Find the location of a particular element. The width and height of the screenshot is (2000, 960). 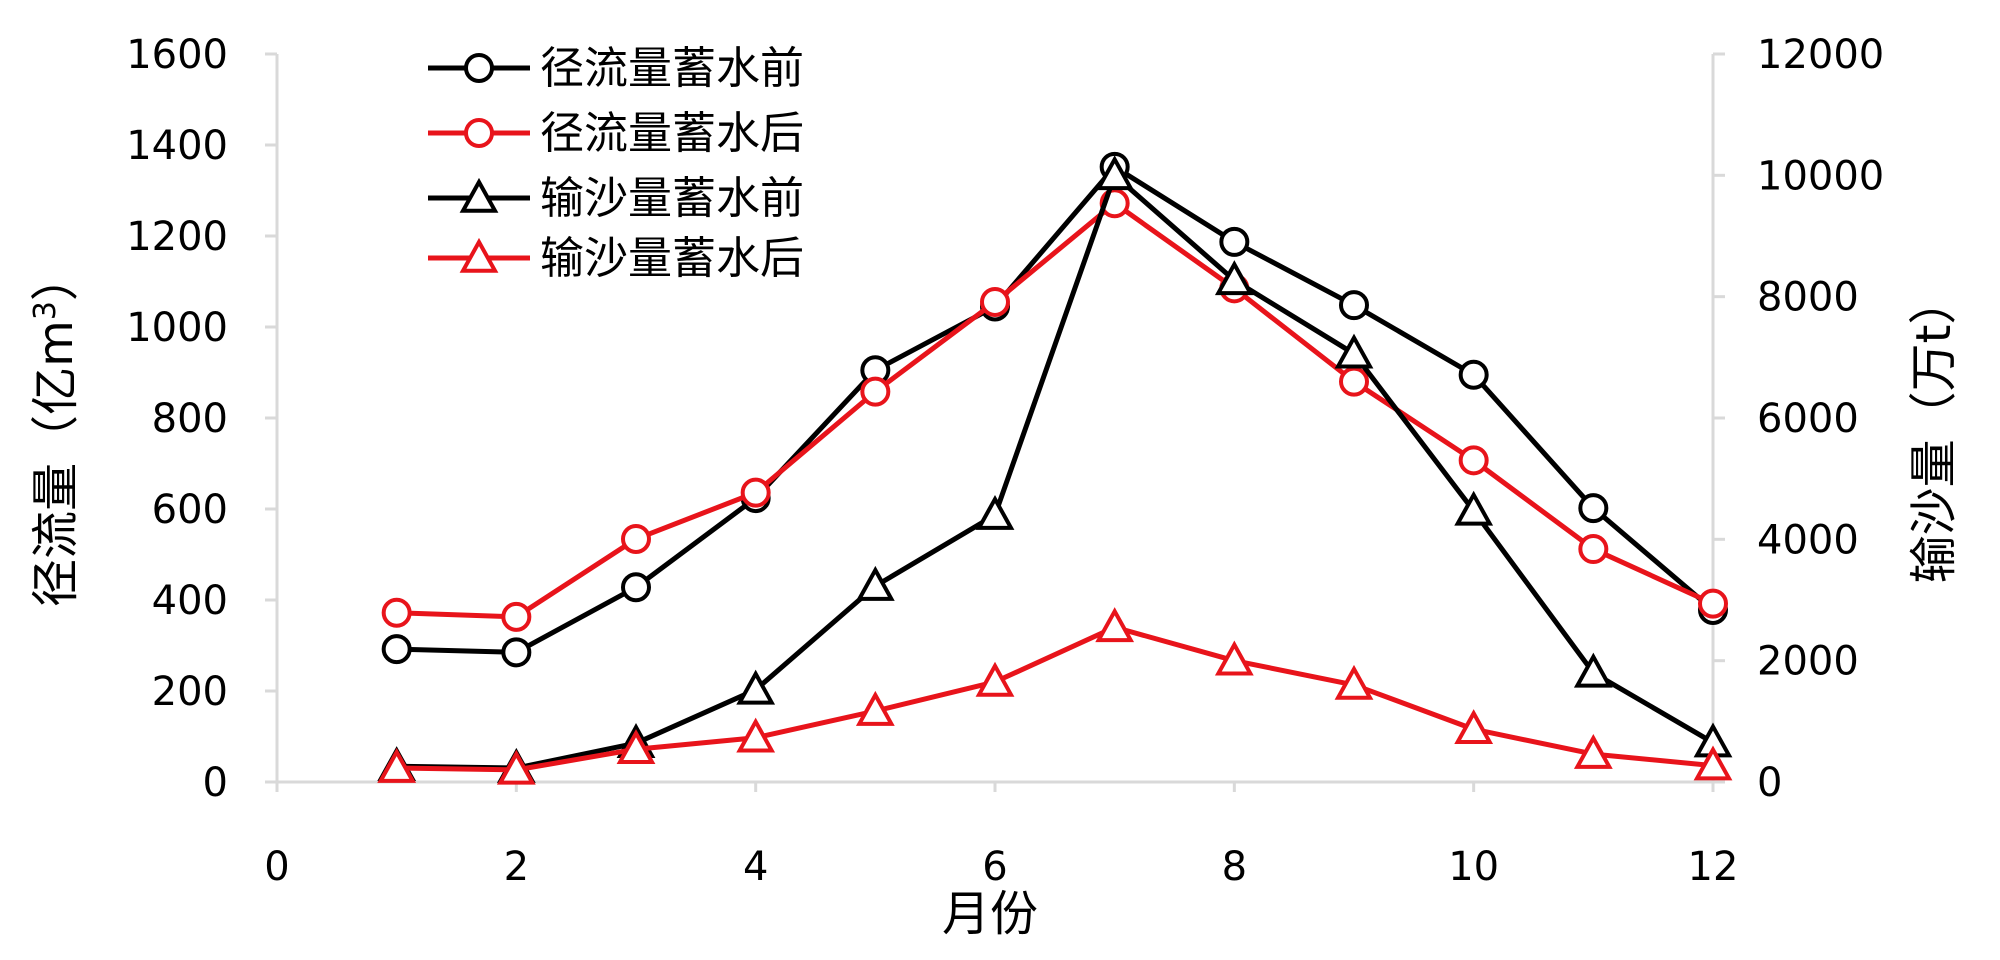

x-tick-label: 10 is located at coordinates (1473, 867).